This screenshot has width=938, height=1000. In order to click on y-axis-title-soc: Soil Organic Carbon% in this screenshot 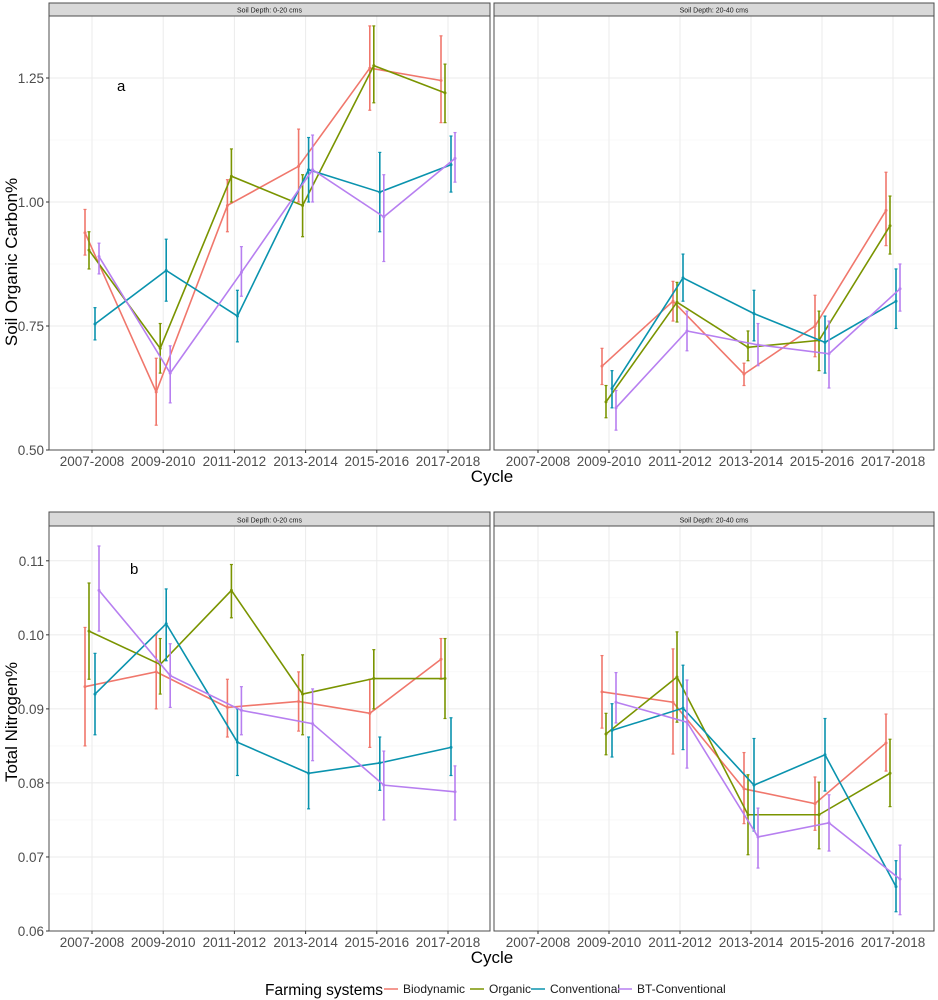, I will do `click(11, 262)`.